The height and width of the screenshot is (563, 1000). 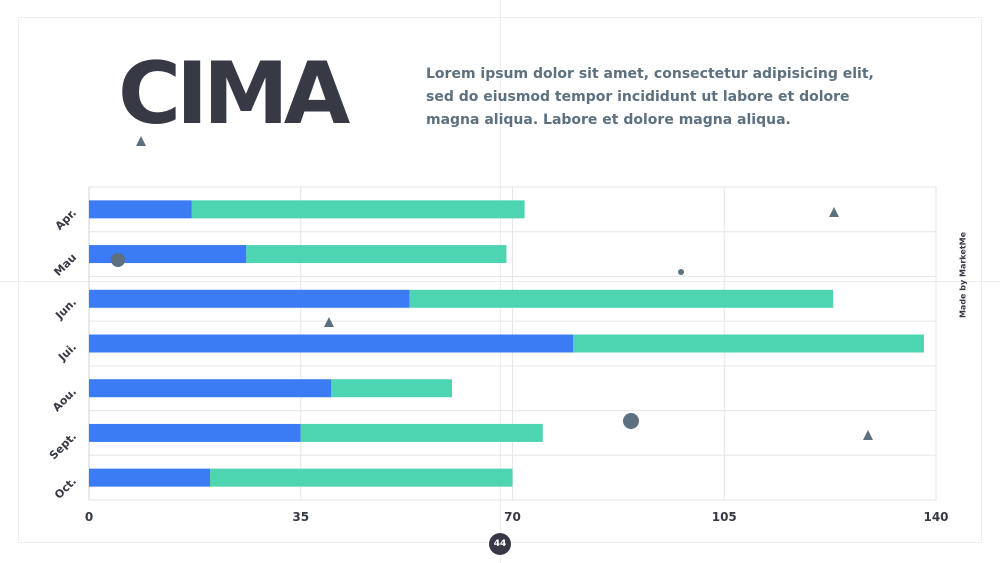 I want to click on y-tick-label: Sept., so click(x=63, y=446).